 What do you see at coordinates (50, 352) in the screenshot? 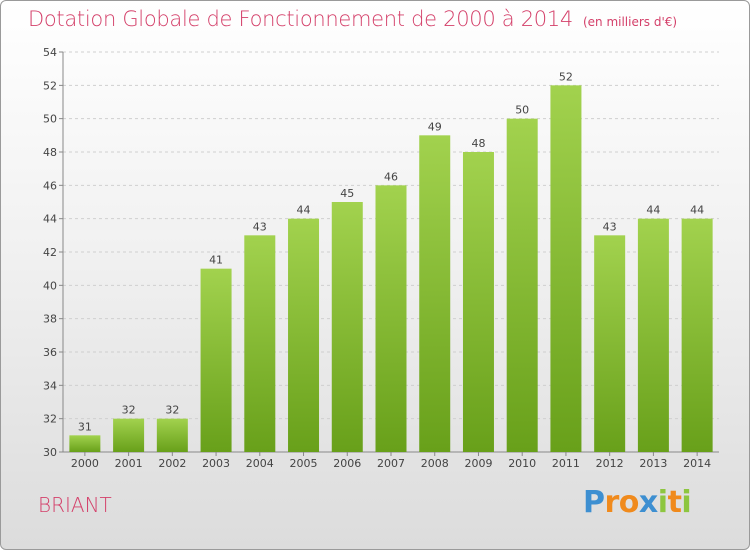
I see `y-tick-label: 36` at bounding box center [50, 352].